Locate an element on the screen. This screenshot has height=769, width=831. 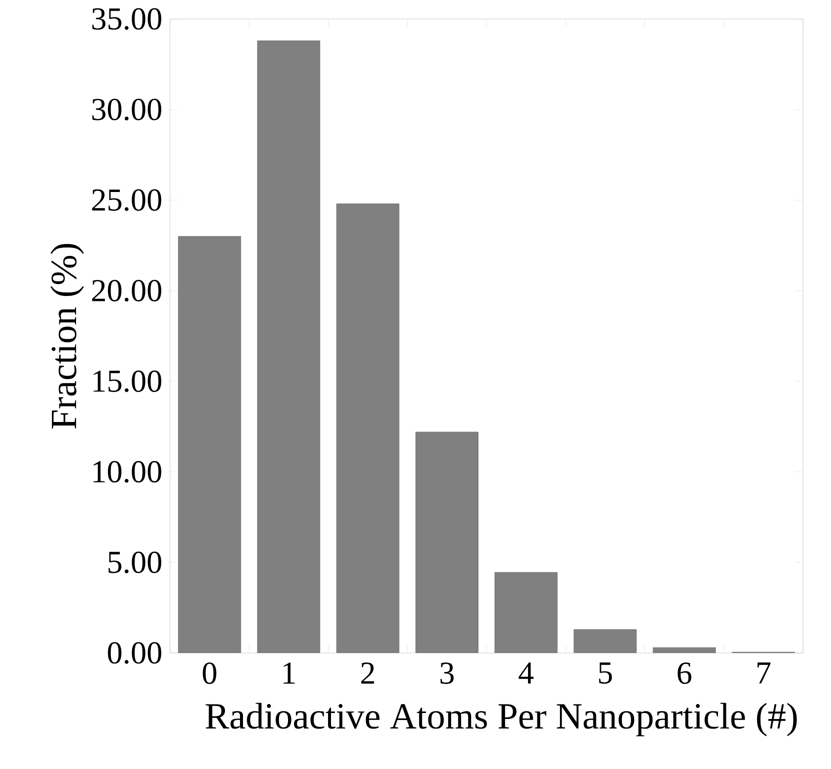
y-tick-label: 5.00 is located at coordinates (135, 563).